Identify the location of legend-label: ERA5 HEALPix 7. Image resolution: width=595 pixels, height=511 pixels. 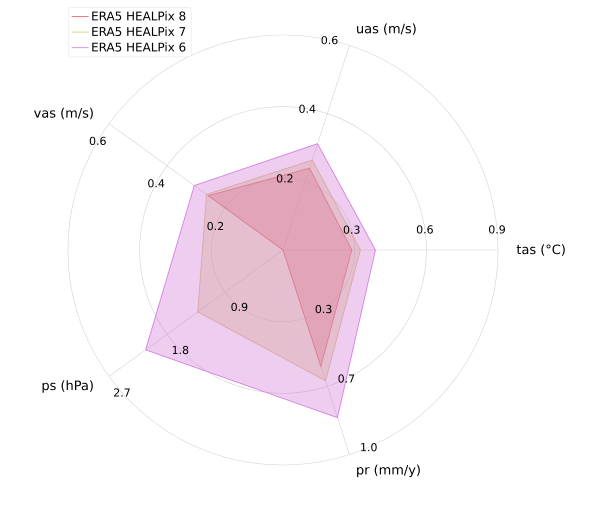
(139, 31).